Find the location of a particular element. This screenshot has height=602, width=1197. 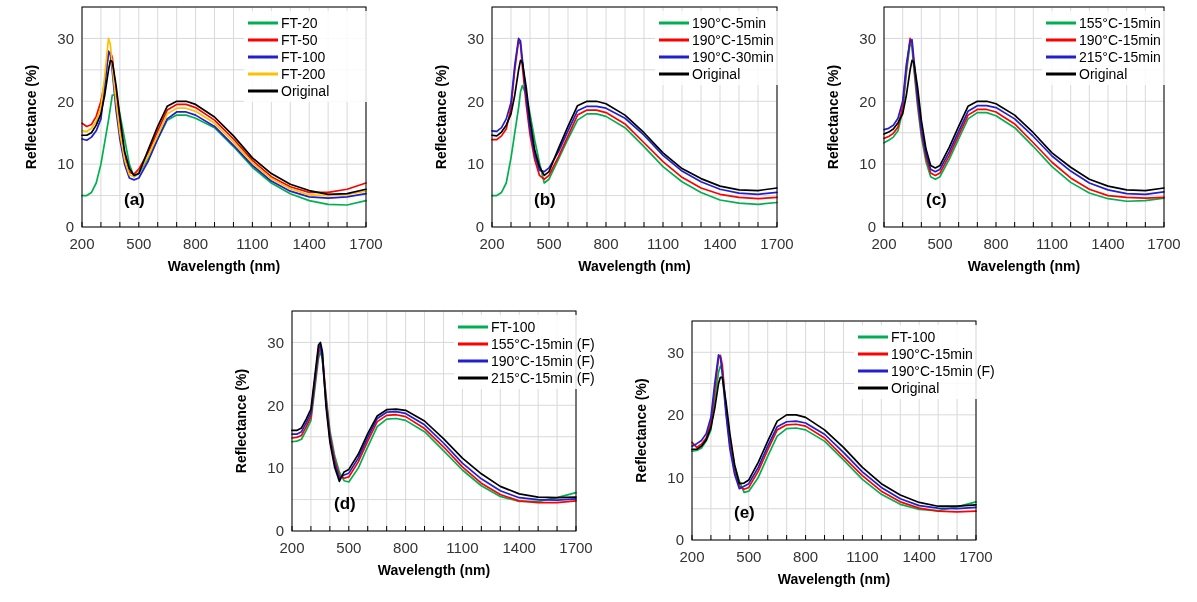

legend-label: FT-200 is located at coordinates (303, 73).